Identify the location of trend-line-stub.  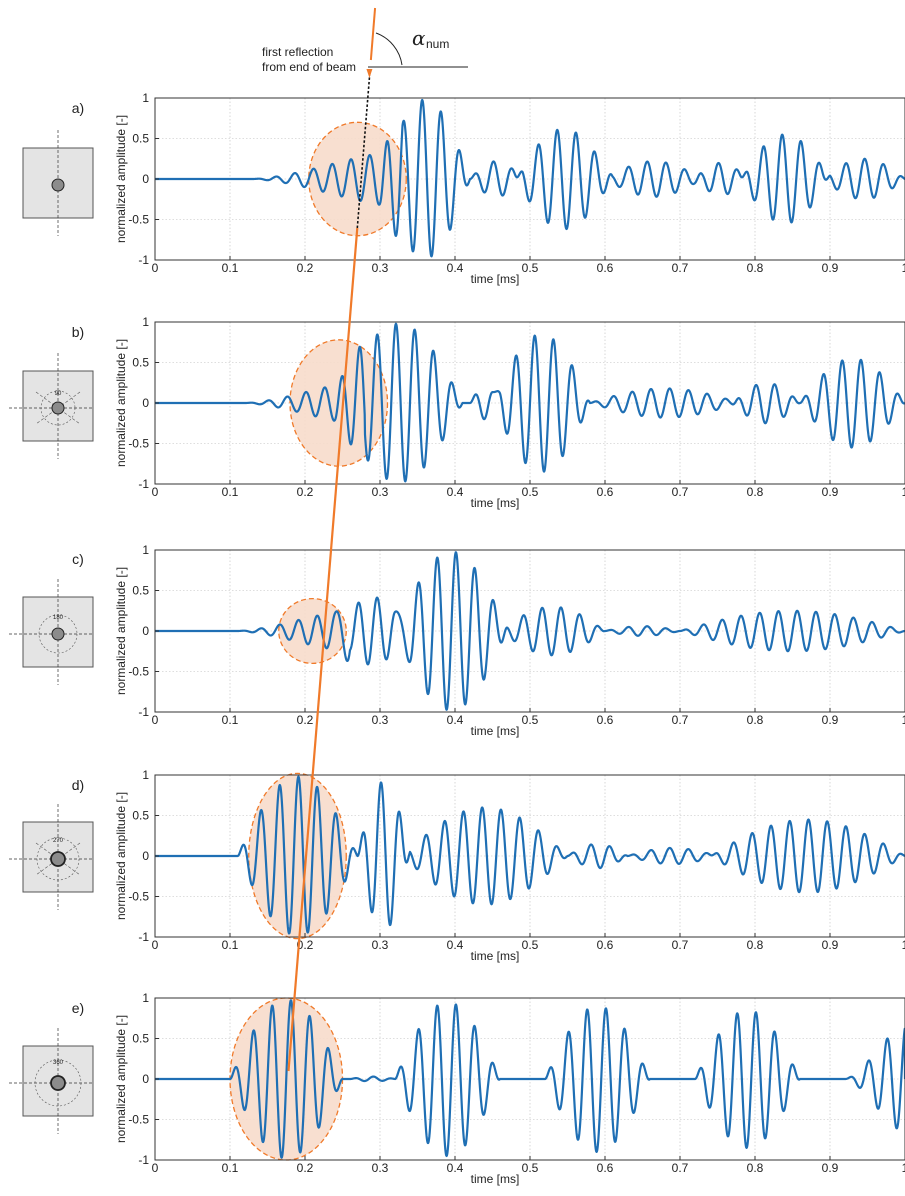
(373, 34).